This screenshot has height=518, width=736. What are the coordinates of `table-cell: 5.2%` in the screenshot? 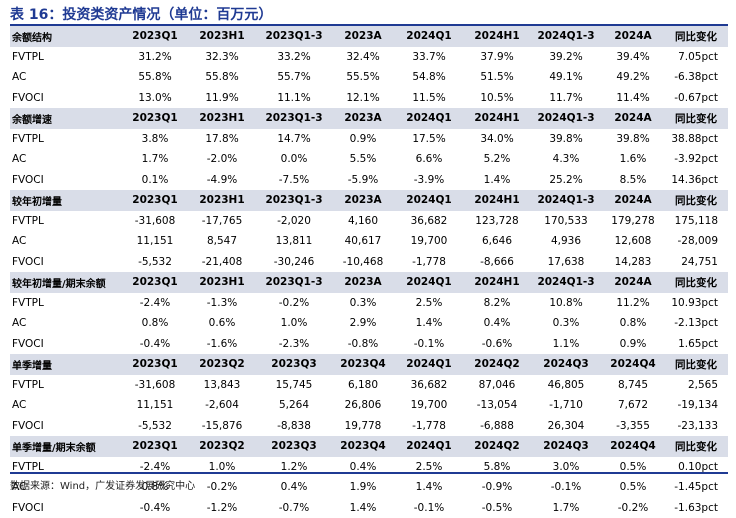 It's located at (497, 159).